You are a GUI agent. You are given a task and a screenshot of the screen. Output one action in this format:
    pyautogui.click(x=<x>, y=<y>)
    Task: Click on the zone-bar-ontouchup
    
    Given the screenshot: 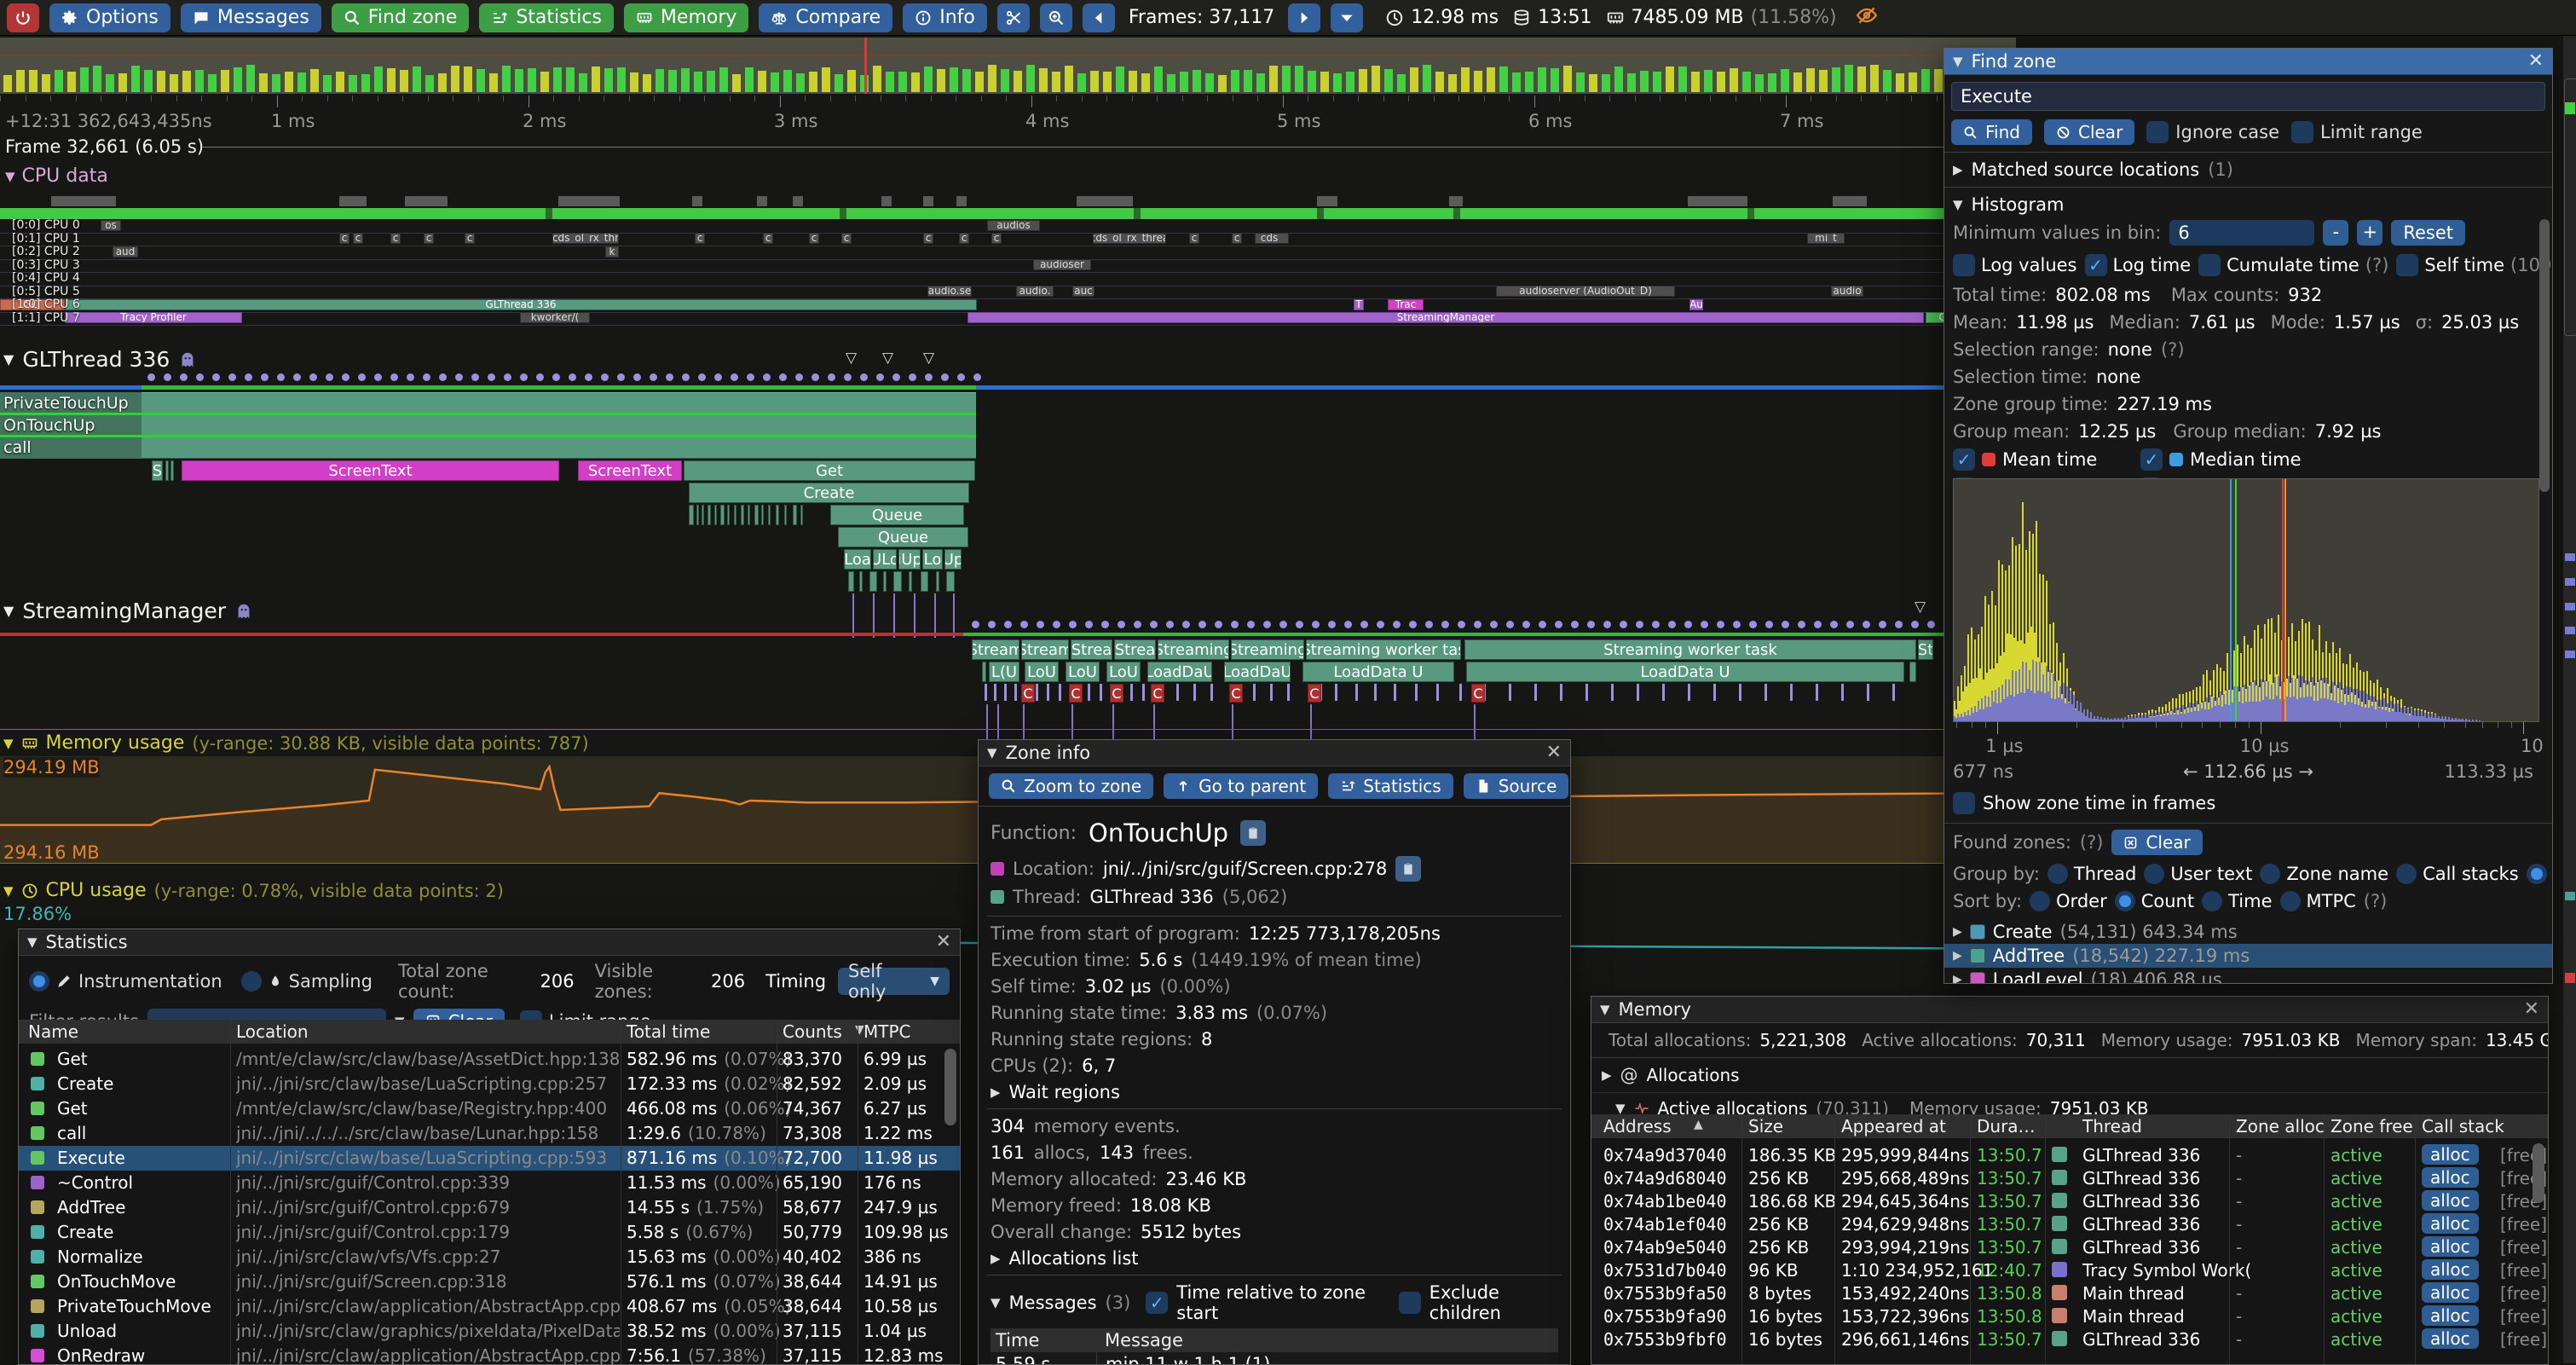 What is the action you would take?
    pyautogui.click(x=559, y=425)
    